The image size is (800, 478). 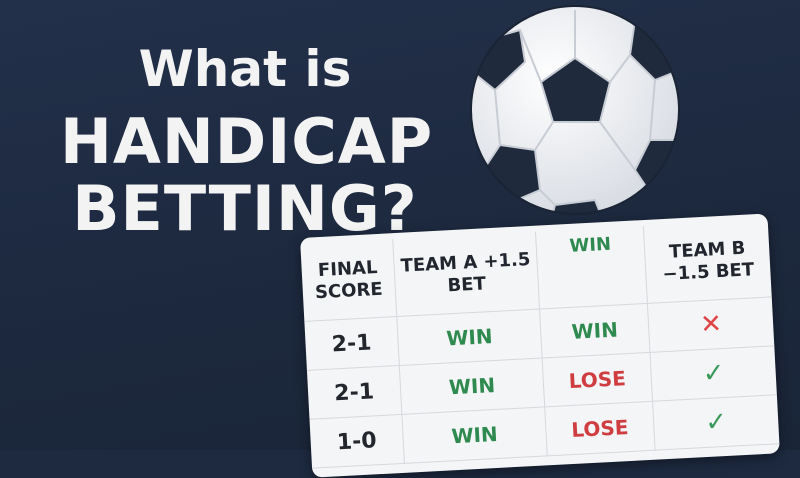 What do you see at coordinates (594, 330) in the screenshot?
I see `result-cell: WIN` at bounding box center [594, 330].